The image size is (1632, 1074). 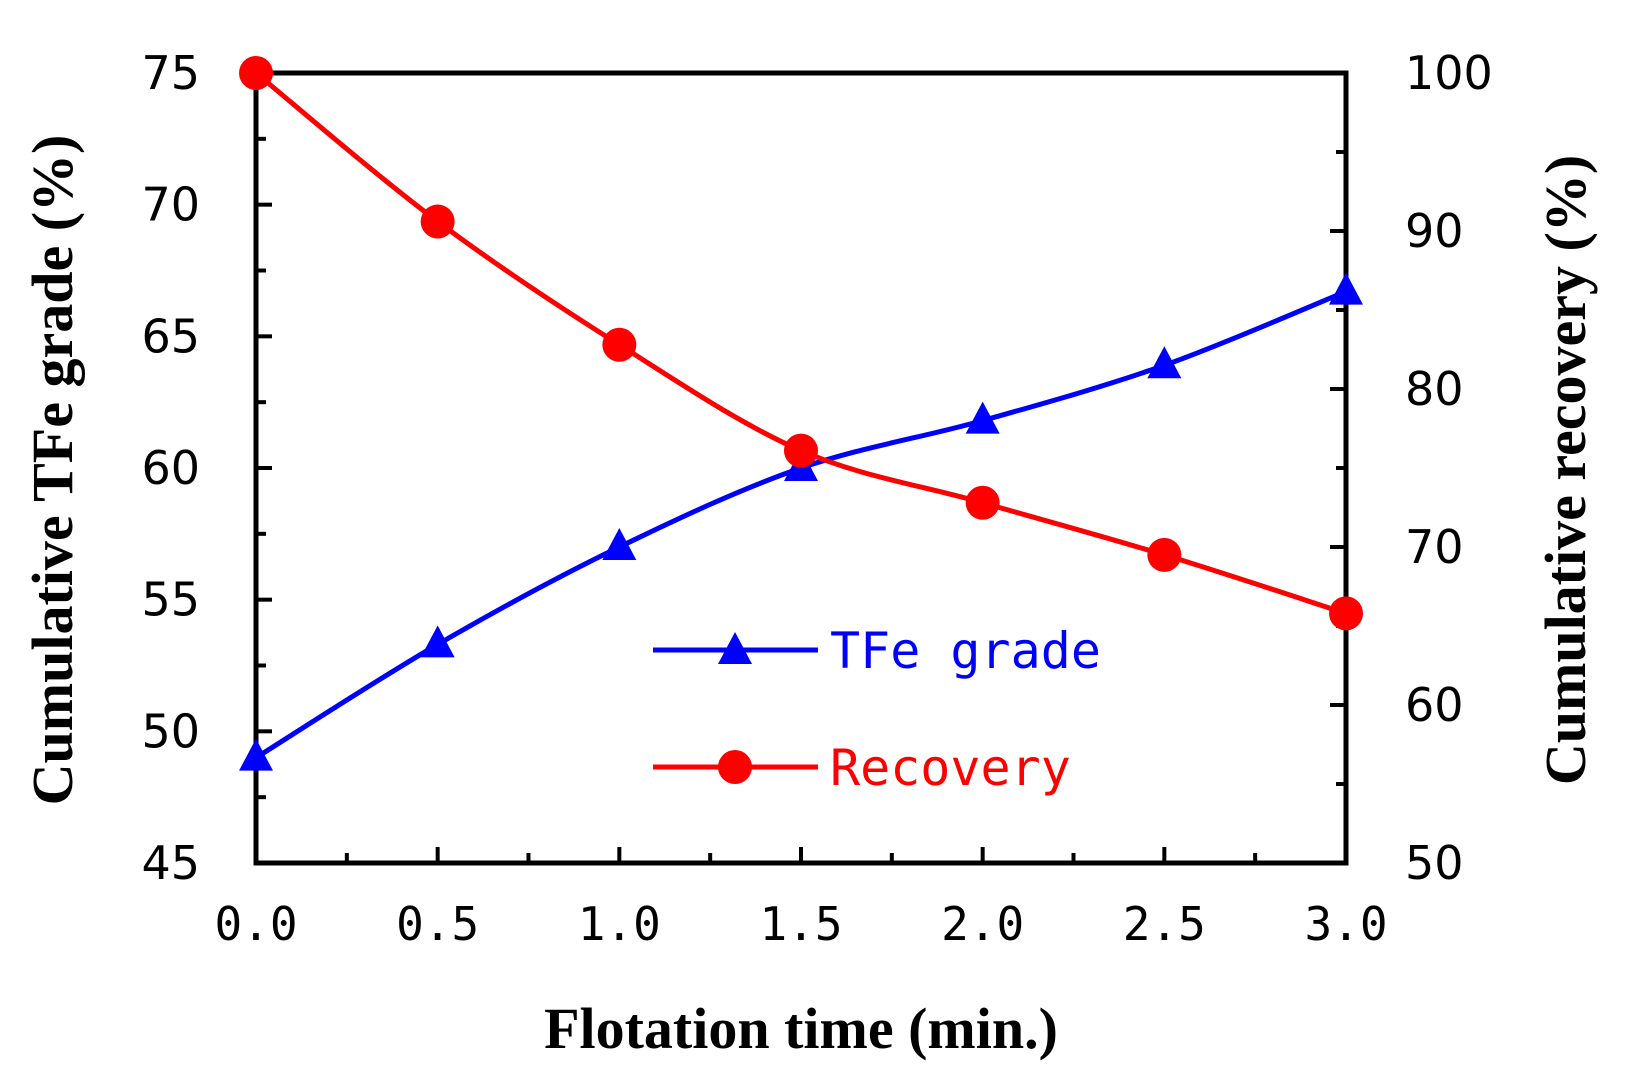 What do you see at coordinates (982, 924) in the screenshot?
I see `x-tick-label: 2.0` at bounding box center [982, 924].